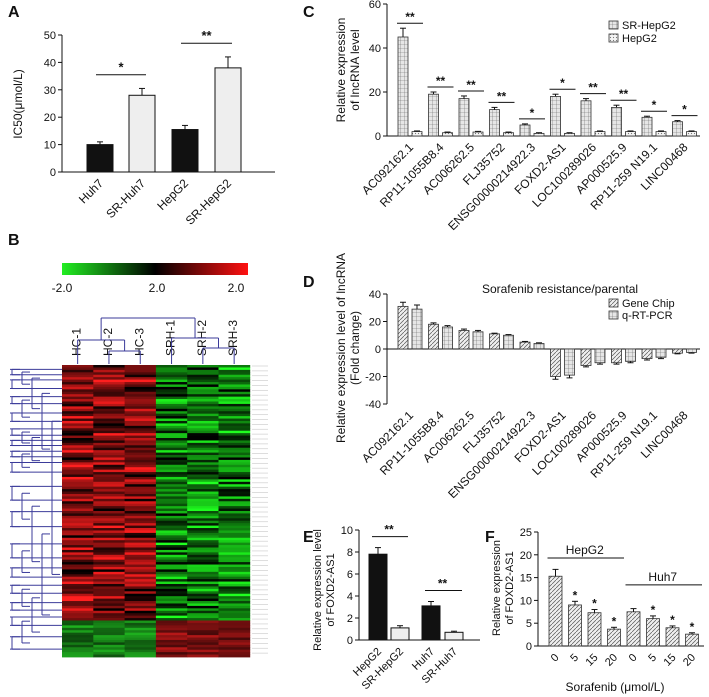 This screenshot has height=697, width=709. Describe the element at coordinates (585, 550) in the screenshot. I see `panel-f-group-label: HepG2` at that location.